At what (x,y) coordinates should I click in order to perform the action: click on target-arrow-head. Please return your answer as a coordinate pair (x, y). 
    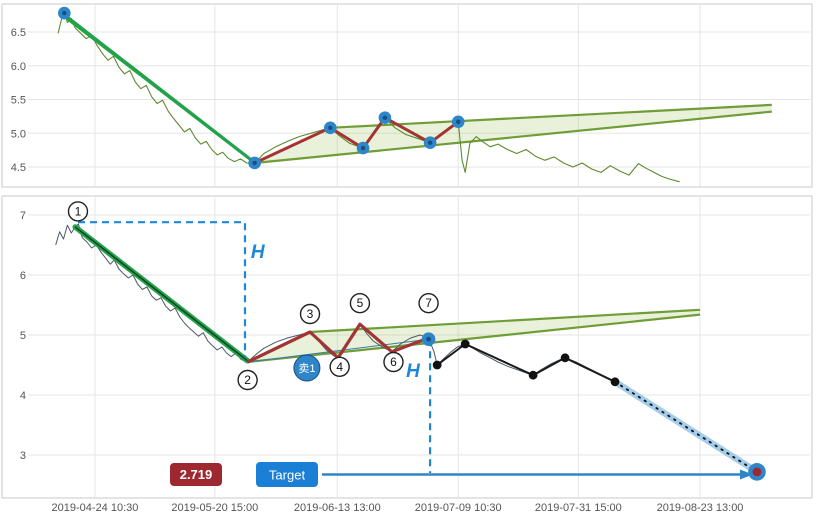
    Looking at the image, I should click on (746, 474).